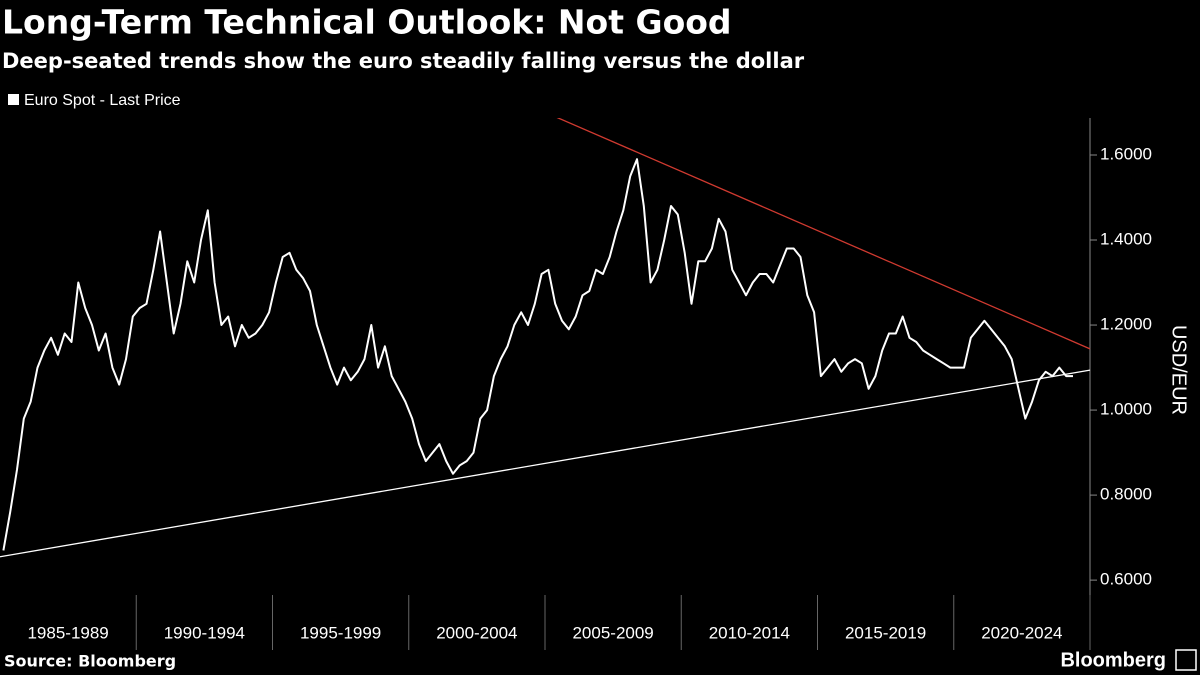  What do you see at coordinates (612, 632) in the screenshot?
I see `x-tick-label: 2005-2009` at bounding box center [612, 632].